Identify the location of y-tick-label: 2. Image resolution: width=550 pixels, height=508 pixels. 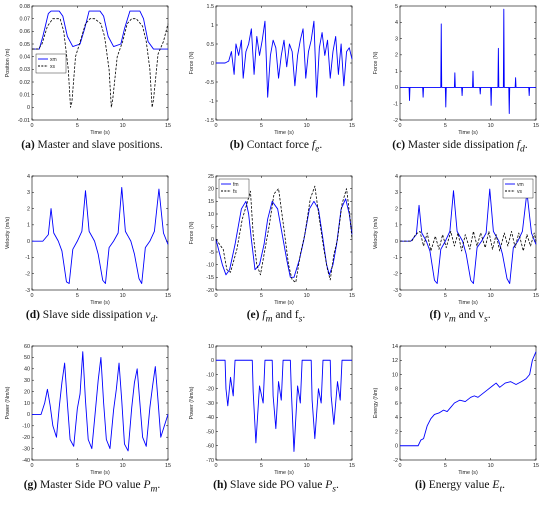
(396, 432).